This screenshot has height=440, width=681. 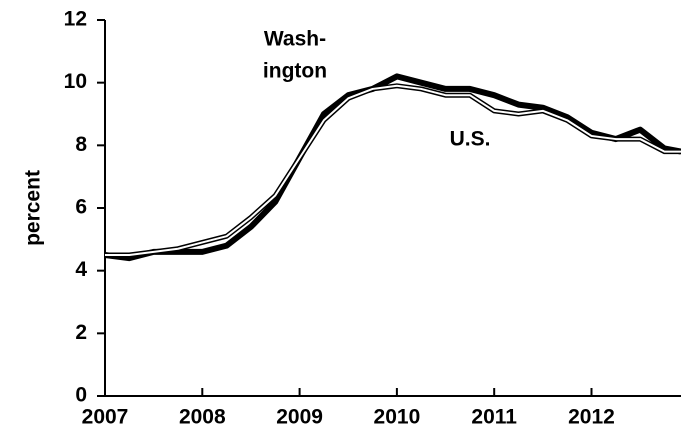 I want to click on y-tick-label: 8, so click(x=81, y=144).